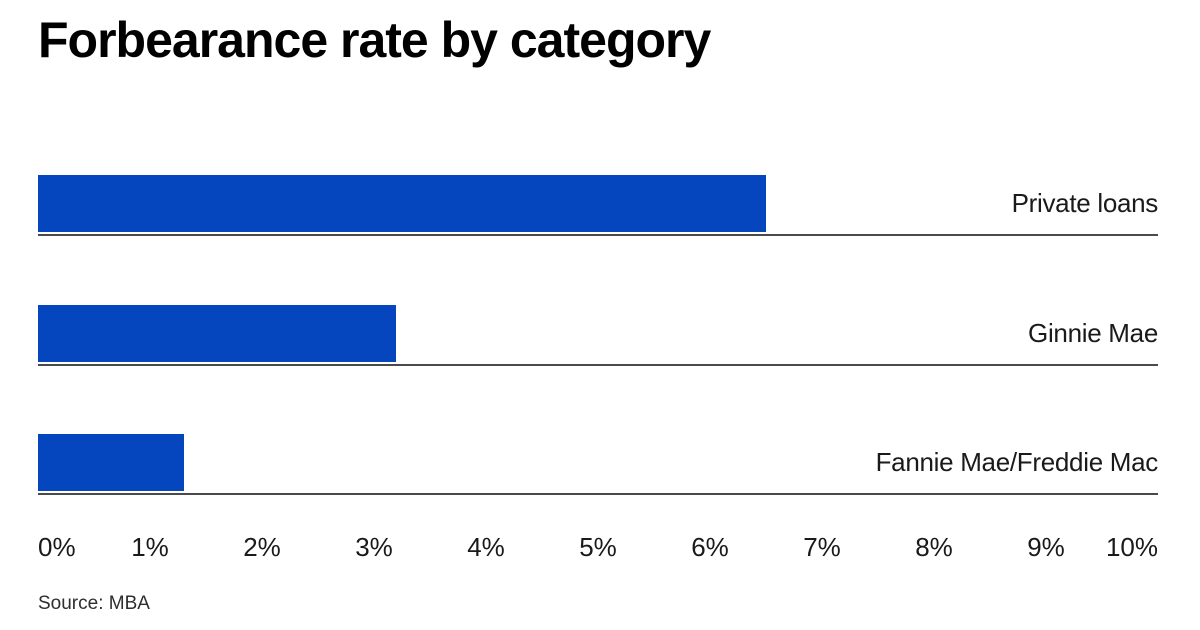 The width and height of the screenshot is (1200, 630). Describe the element at coordinates (1131, 547) in the screenshot. I see `axis-tick-label-10: 10%` at that location.